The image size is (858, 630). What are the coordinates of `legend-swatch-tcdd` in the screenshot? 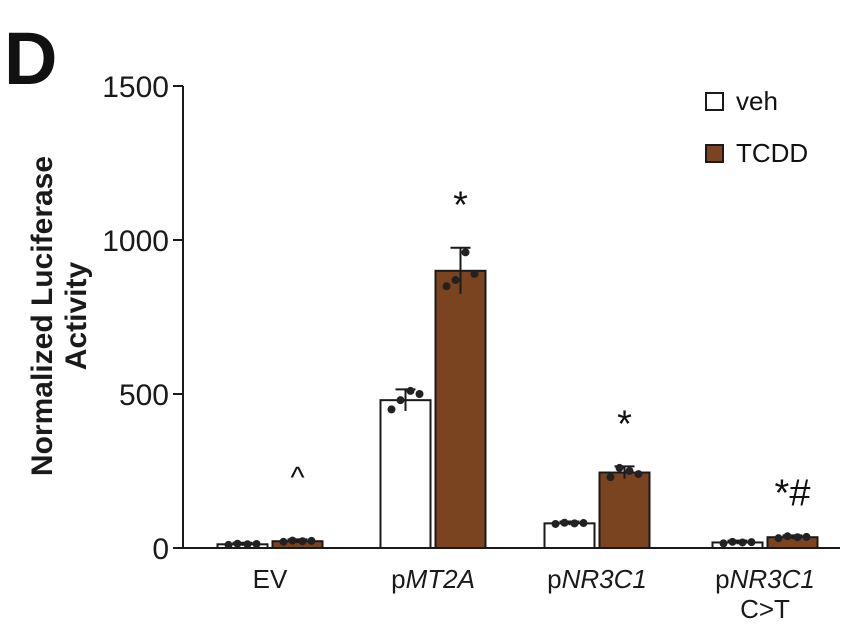 It's located at (714, 153).